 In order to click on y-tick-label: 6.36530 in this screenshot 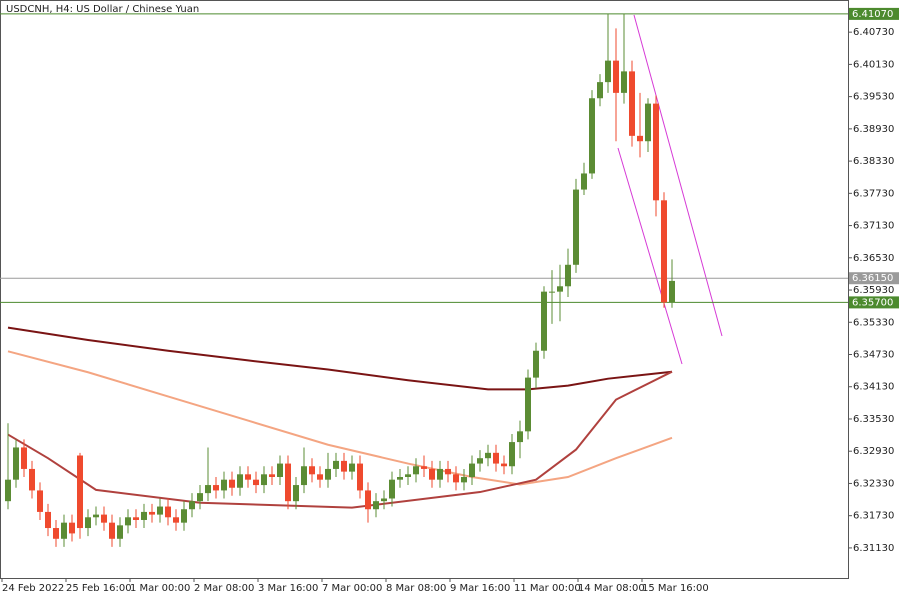, I will do `click(873, 258)`.